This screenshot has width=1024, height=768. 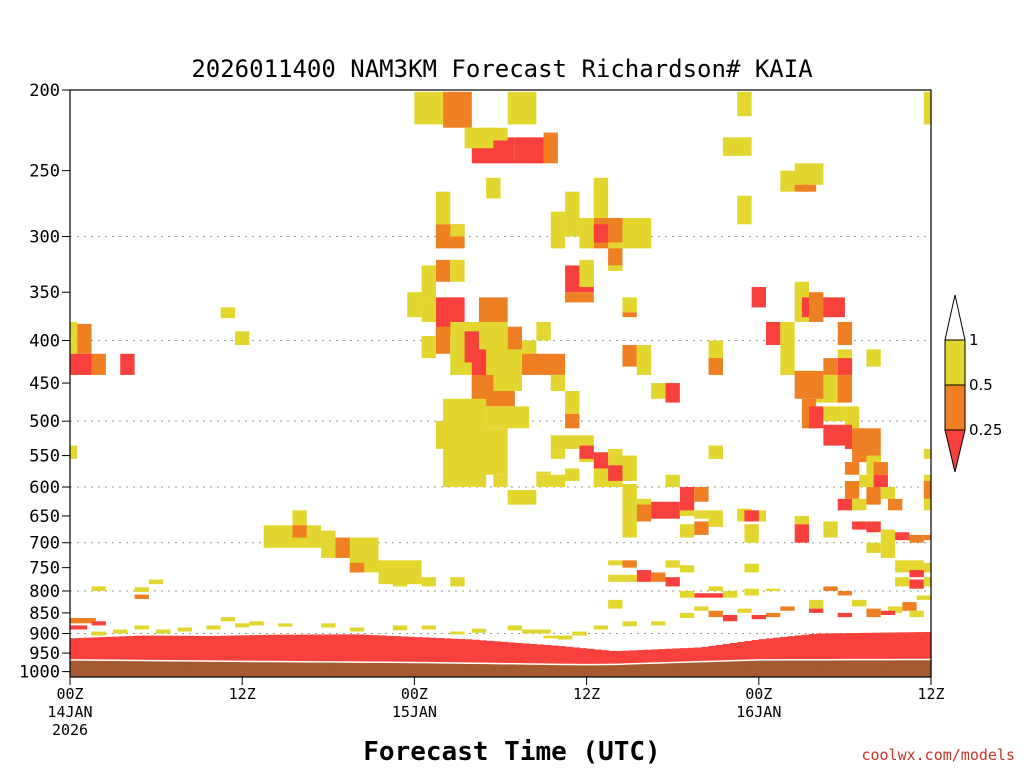 I want to click on x-tick-label: 15JAN, so click(x=414, y=712).